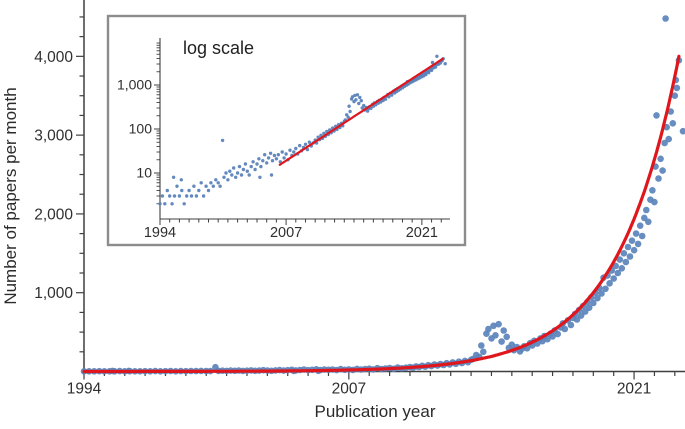 The height and width of the screenshot is (429, 685). What do you see at coordinates (53, 293) in the screenshot?
I see `y-tick-label: 1,000` at bounding box center [53, 293].